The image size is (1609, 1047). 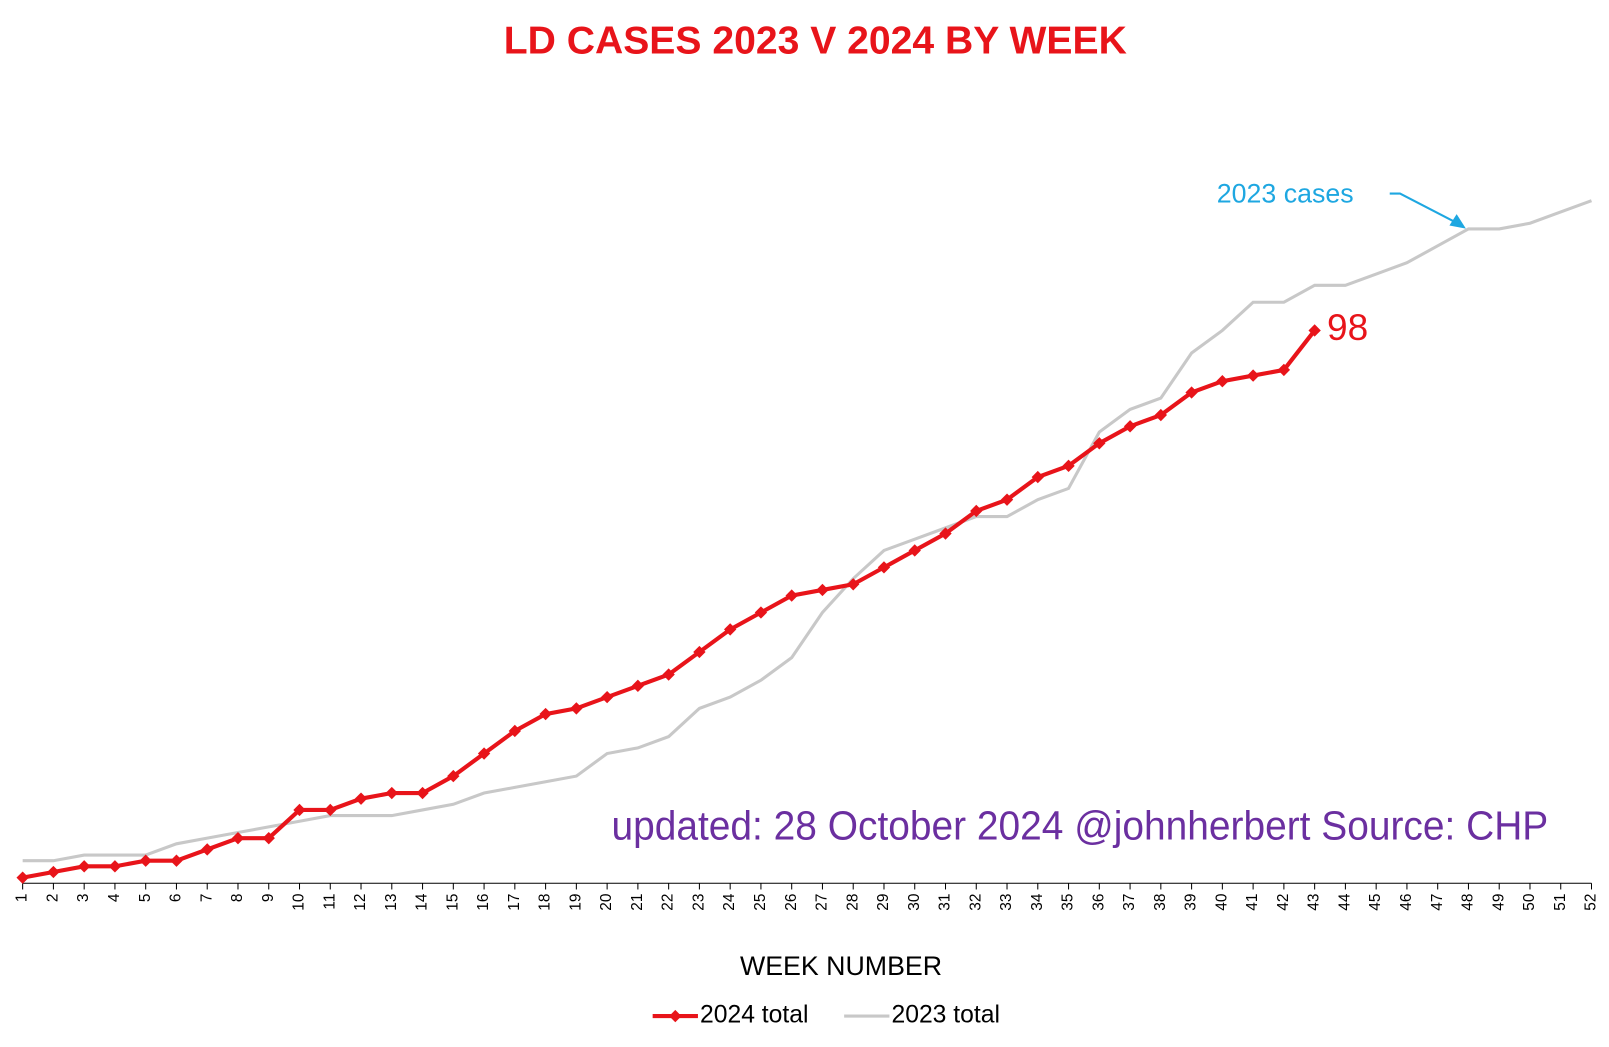 What do you see at coordinates (145, 898) in the screenshot?
I see `x-tick-label: 5` at bounding box center [145, 898].